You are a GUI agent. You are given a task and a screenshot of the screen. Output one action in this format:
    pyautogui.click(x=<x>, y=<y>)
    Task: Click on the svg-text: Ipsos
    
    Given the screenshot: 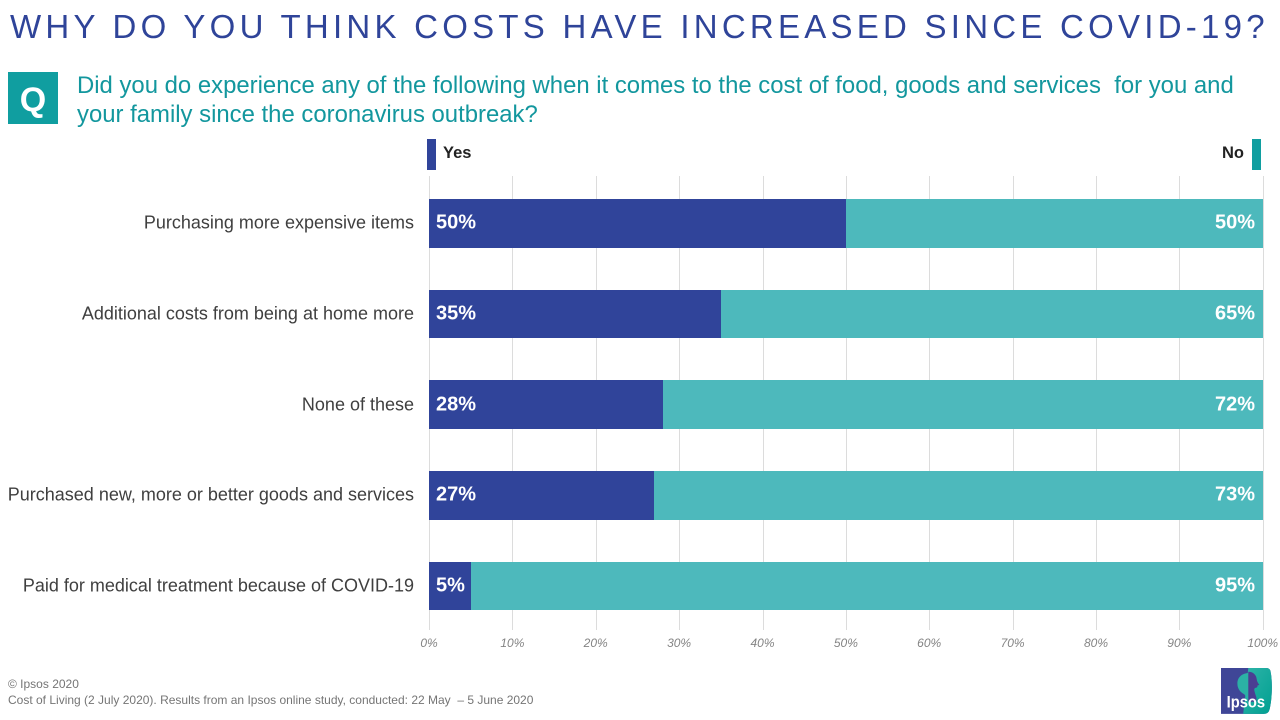 What is the action you would take?
    pyautogui.click(x=1246, y=702)
    